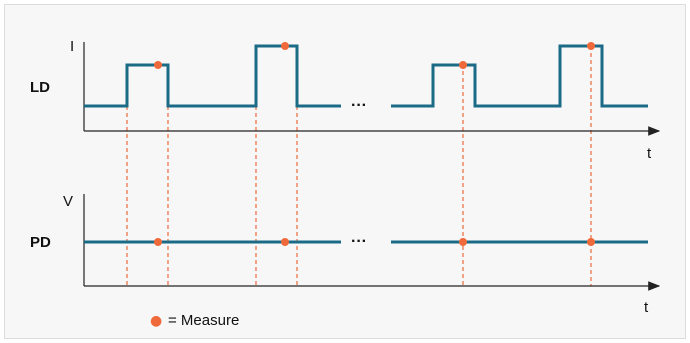 The image size is (690, 343). What do you see at coordinates (359, 105) in the screenshot?
I see `ld-gap-ellipsis: ···` at bounding box center [359, 105].